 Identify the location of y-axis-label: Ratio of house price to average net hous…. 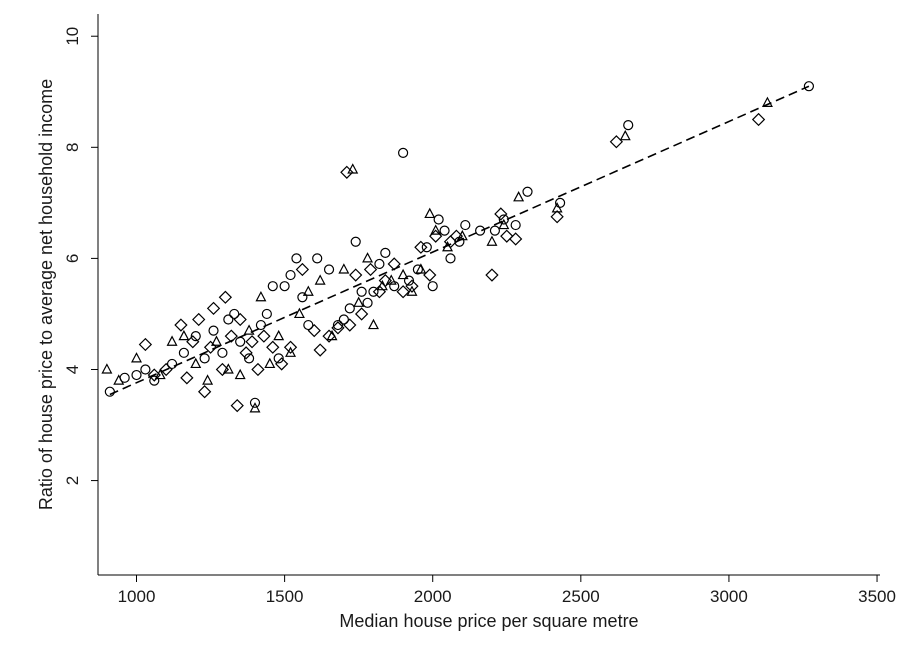
(46, 294).